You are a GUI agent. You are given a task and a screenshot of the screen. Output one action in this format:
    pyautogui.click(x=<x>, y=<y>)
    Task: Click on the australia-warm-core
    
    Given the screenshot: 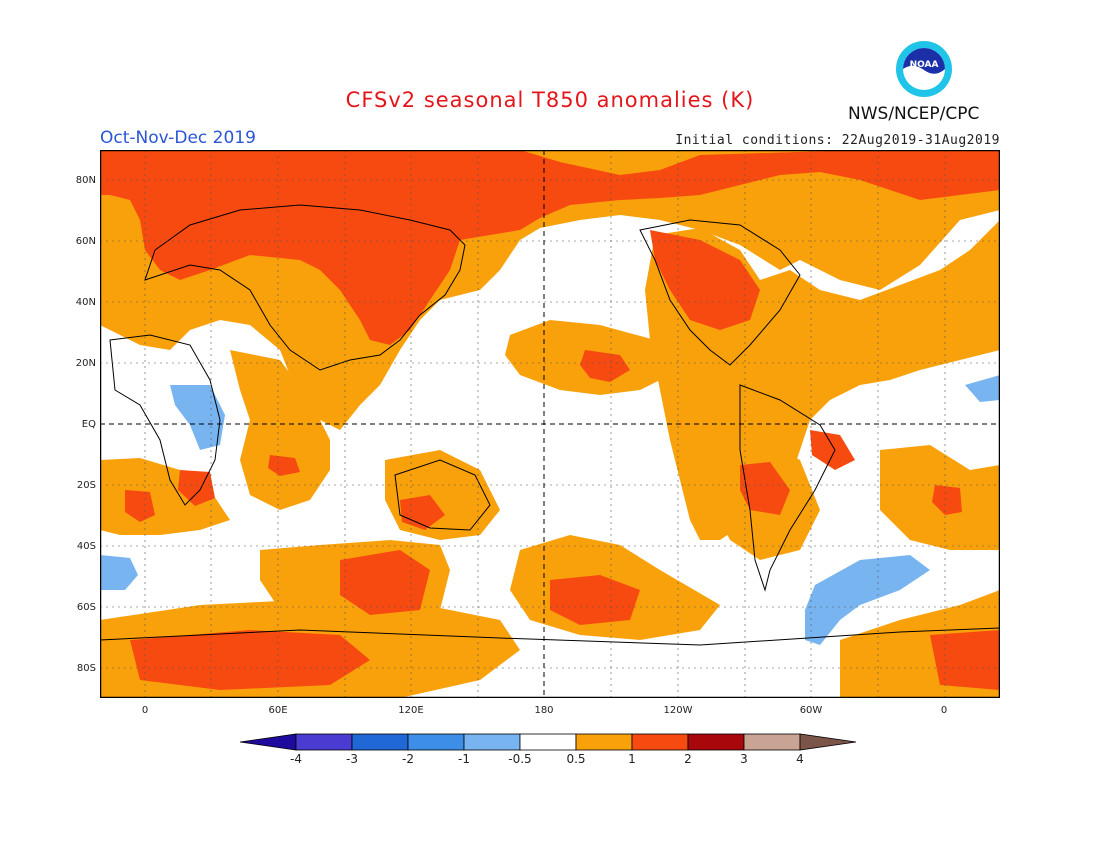 What is the action you would take?
    pyautogui.click(x=422, y=512)
    